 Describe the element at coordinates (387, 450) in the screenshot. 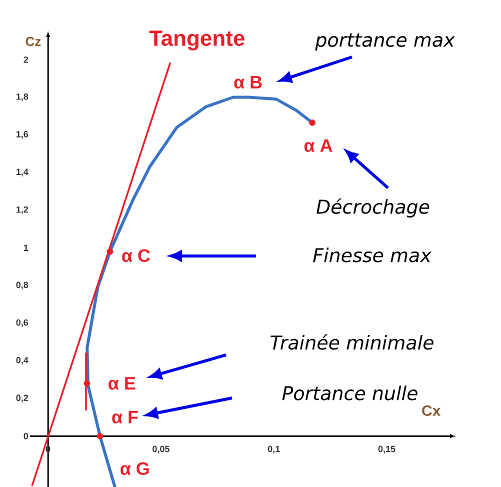

I see `x-tick-label: 0,15` at that location.